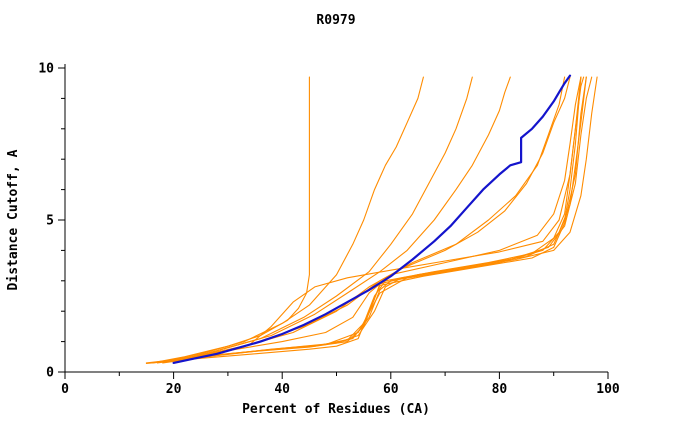  What do you see at coordinates (335, 20) in the screenshot?
I see `chart-title: R0979` at bounding box center [335, 20].